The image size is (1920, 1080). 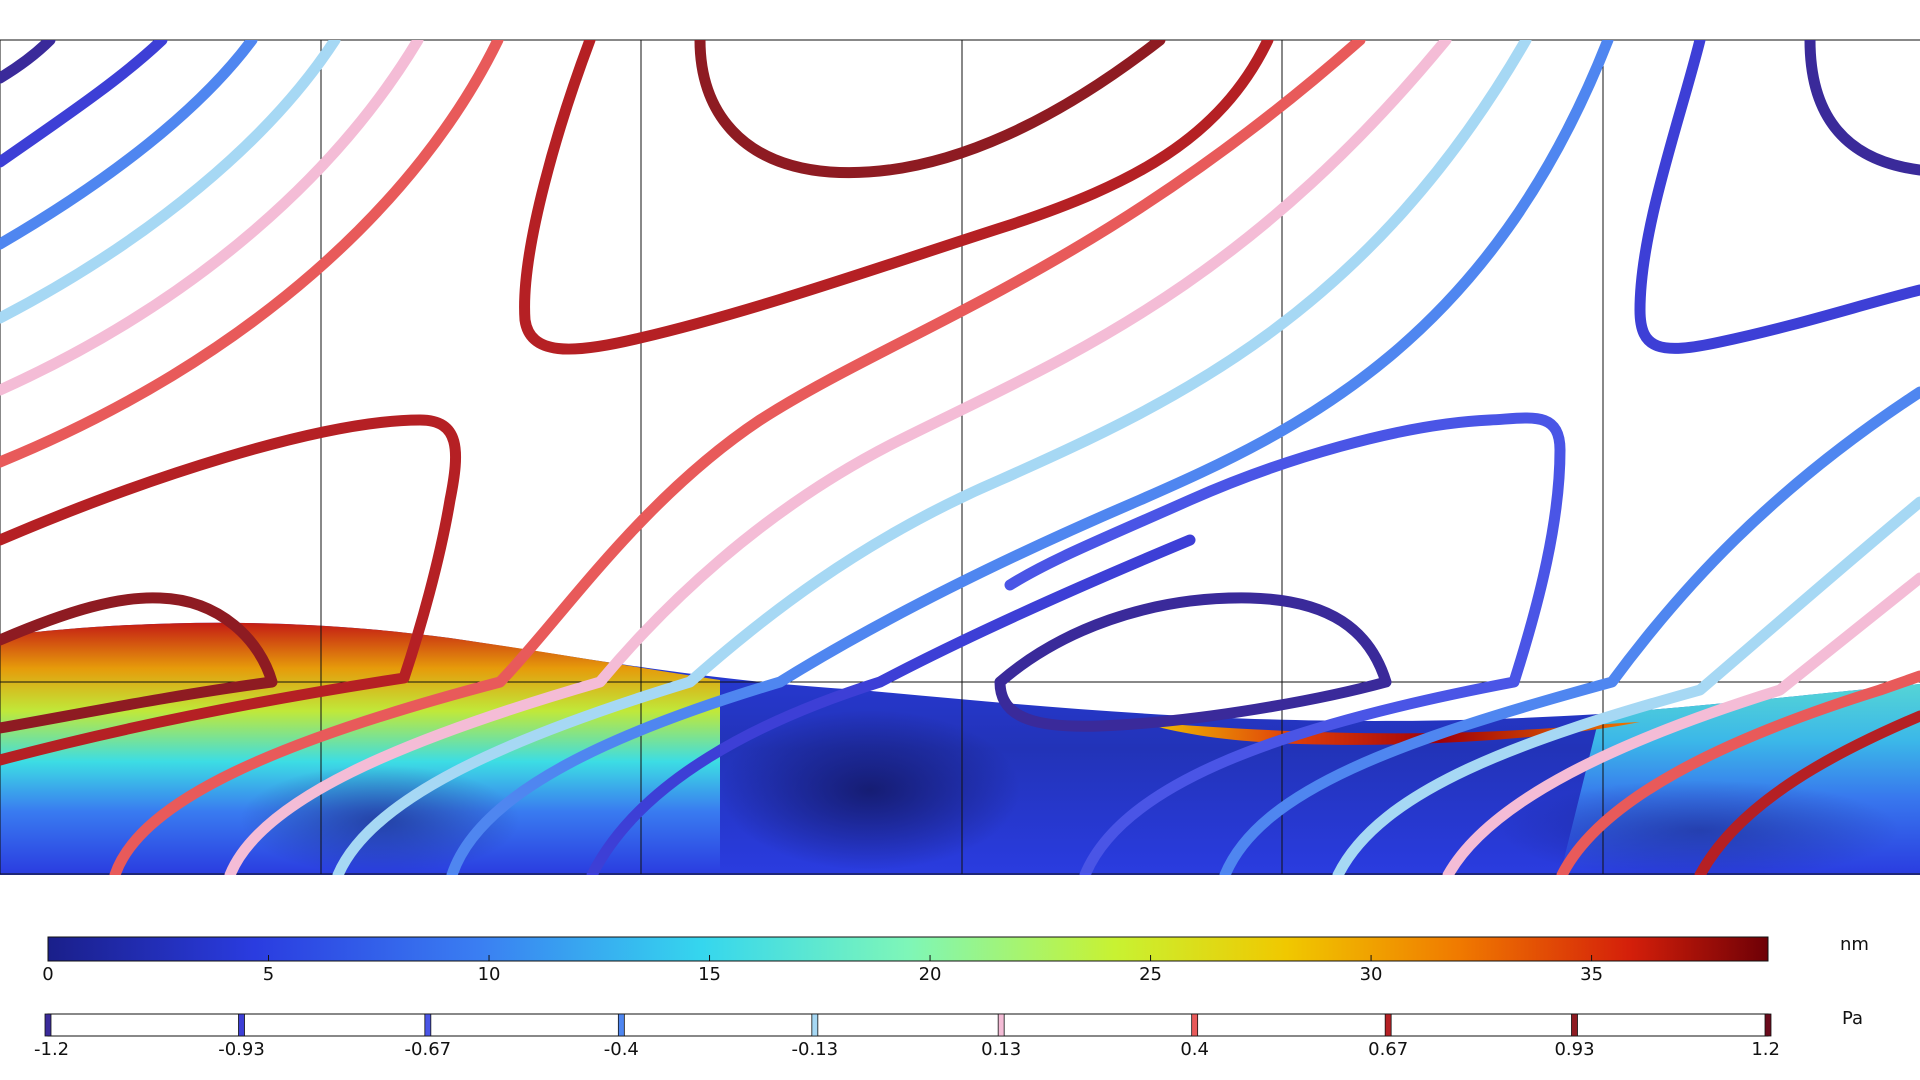 I want to click on contour-colorbar-tick-label: 1.2, so click(x=1765, y=1049).